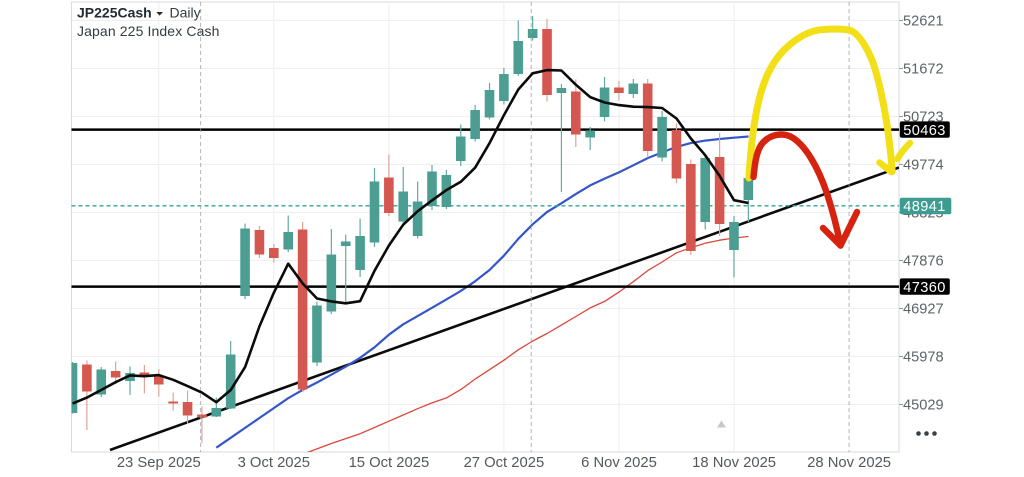  I want to click on svg-text: 45978, so click(923, 358).